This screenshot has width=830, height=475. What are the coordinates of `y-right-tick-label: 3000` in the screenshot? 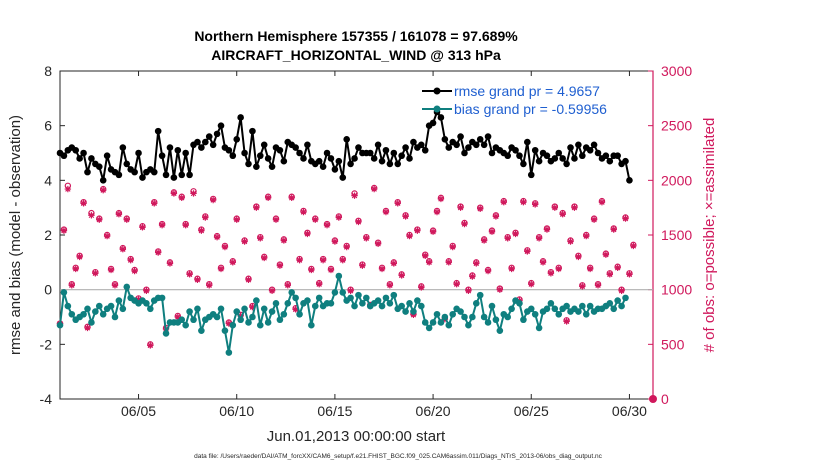 It's located at (676, 71).